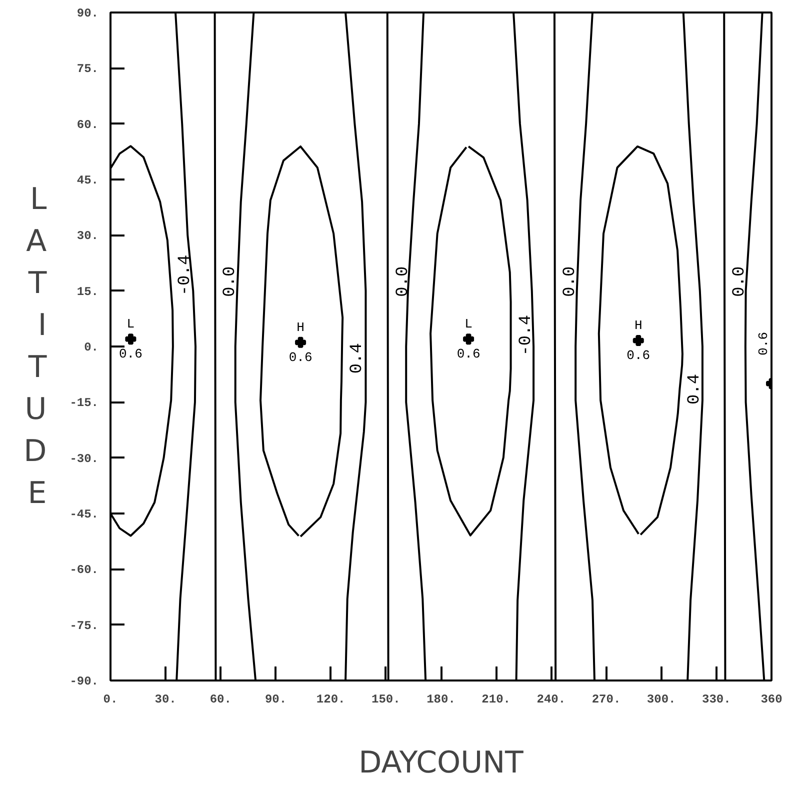  I want to click on y-tick-label: 90., so click(87, 13).